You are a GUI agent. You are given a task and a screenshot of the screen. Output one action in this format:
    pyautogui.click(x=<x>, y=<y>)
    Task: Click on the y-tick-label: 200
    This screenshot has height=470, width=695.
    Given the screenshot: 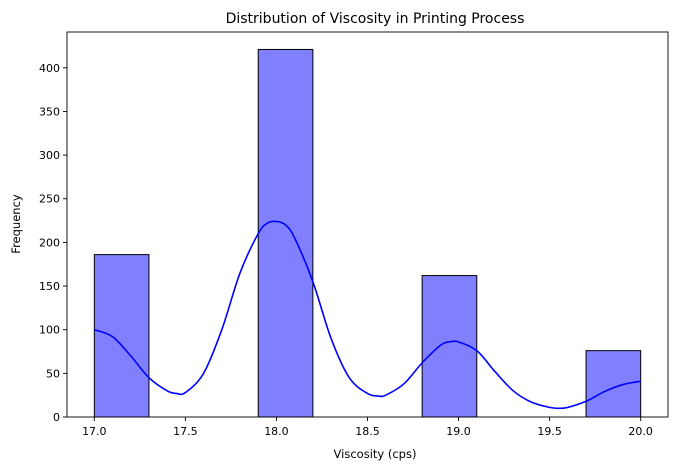 What is the action you would take?
    pyautogui.click(x=49, y=242)
    